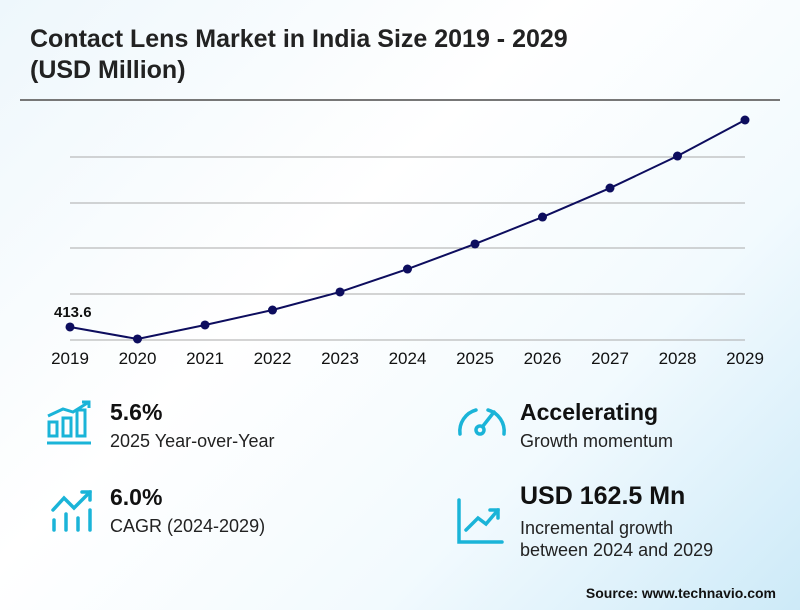 This screenshot has width=800, height=610. I want to click on data-point-2029, so click(745, 120).